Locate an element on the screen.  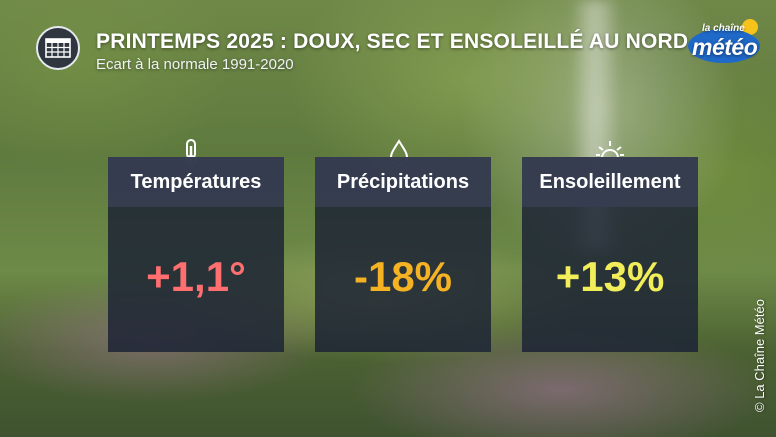
card-ensoleillement: Ensoleillement +13% is located at coordinates (610, 254).